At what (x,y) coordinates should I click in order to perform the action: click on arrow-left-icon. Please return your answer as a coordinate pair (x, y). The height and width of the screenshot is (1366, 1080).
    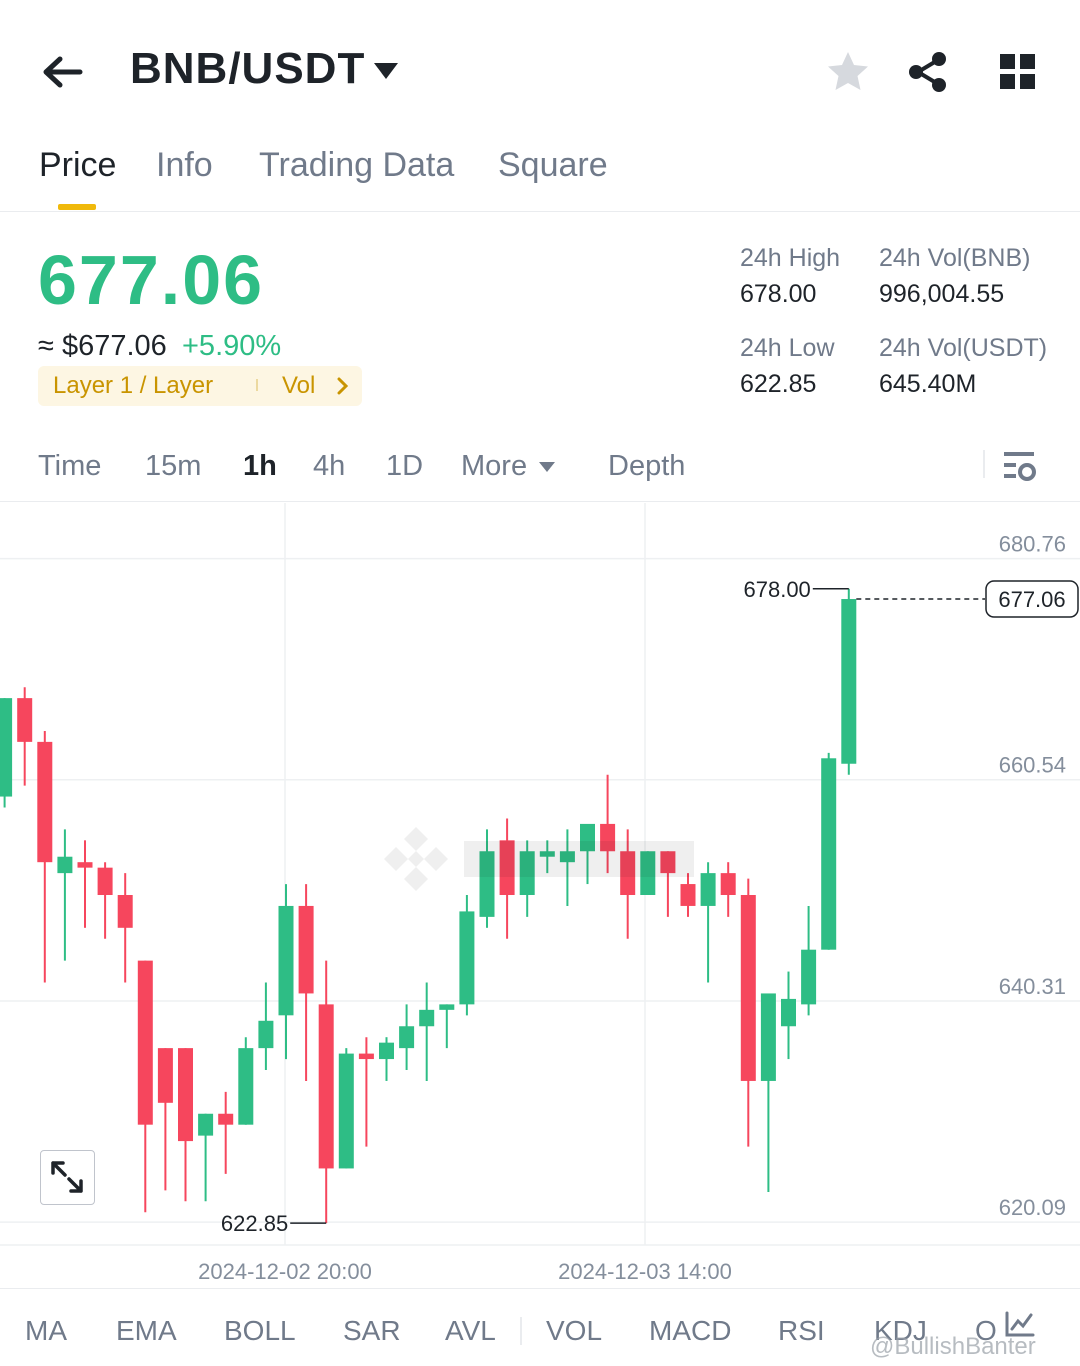
    Looking at the image, I should click on (62, 72).